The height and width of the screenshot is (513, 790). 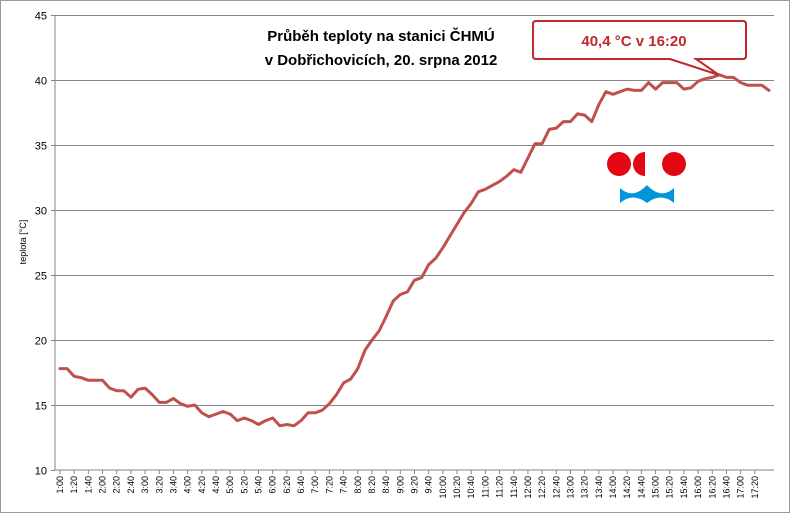 What do you see at coordinates (500, 487) in the screenshot?
I see `x-tick-label: 11:20` at bounding box center [500, 487].